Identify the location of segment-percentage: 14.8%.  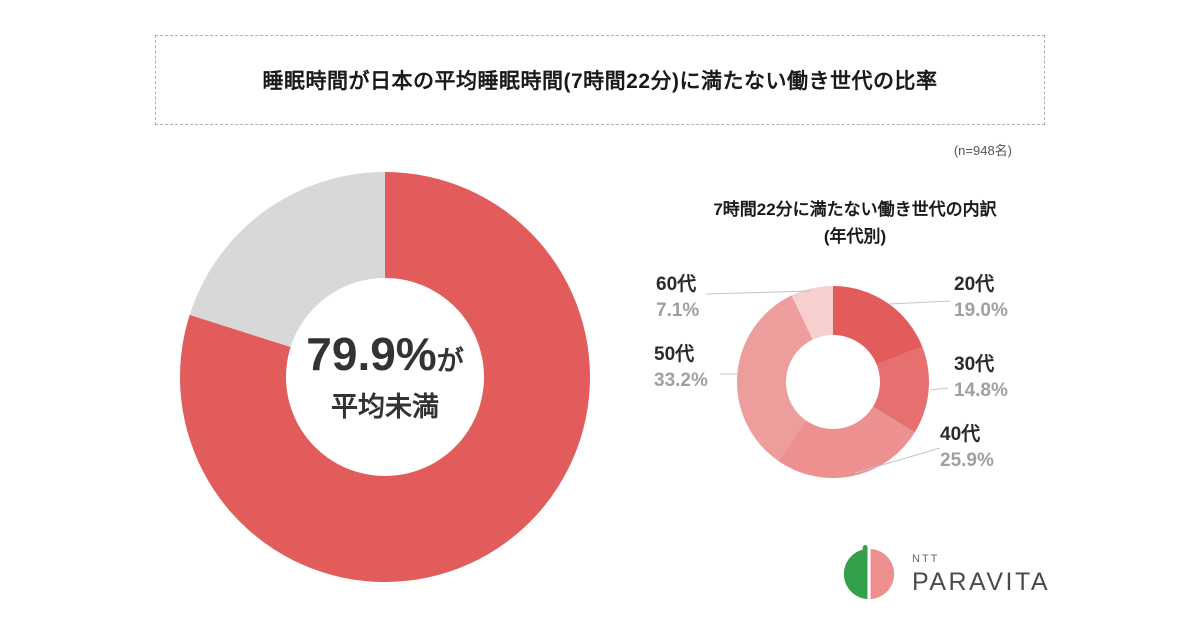
(981, 390).